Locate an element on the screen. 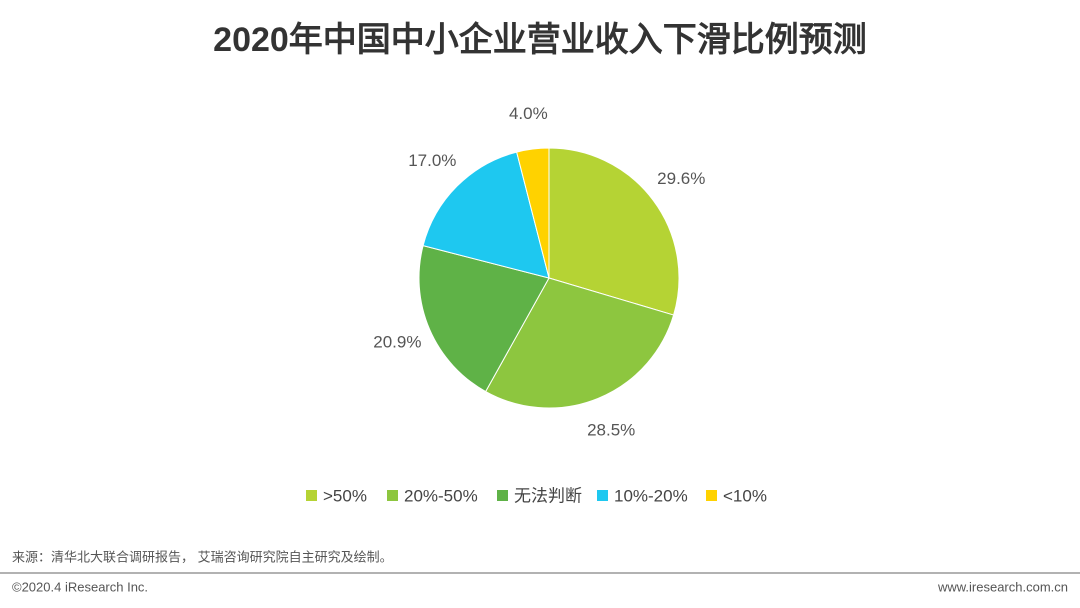 The image size is (1080, 608). data-label: 4.0% is located at coordinates (528, 113).